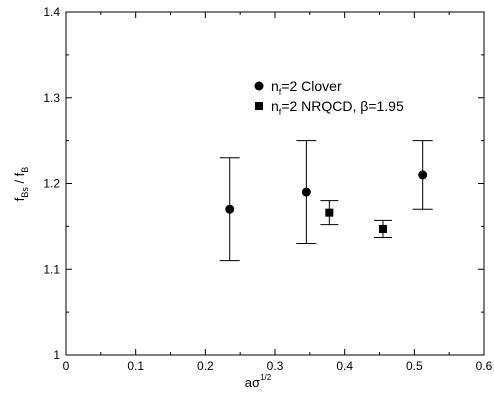  I want to click on x-tick-label: 0.6, so click(484, 366).